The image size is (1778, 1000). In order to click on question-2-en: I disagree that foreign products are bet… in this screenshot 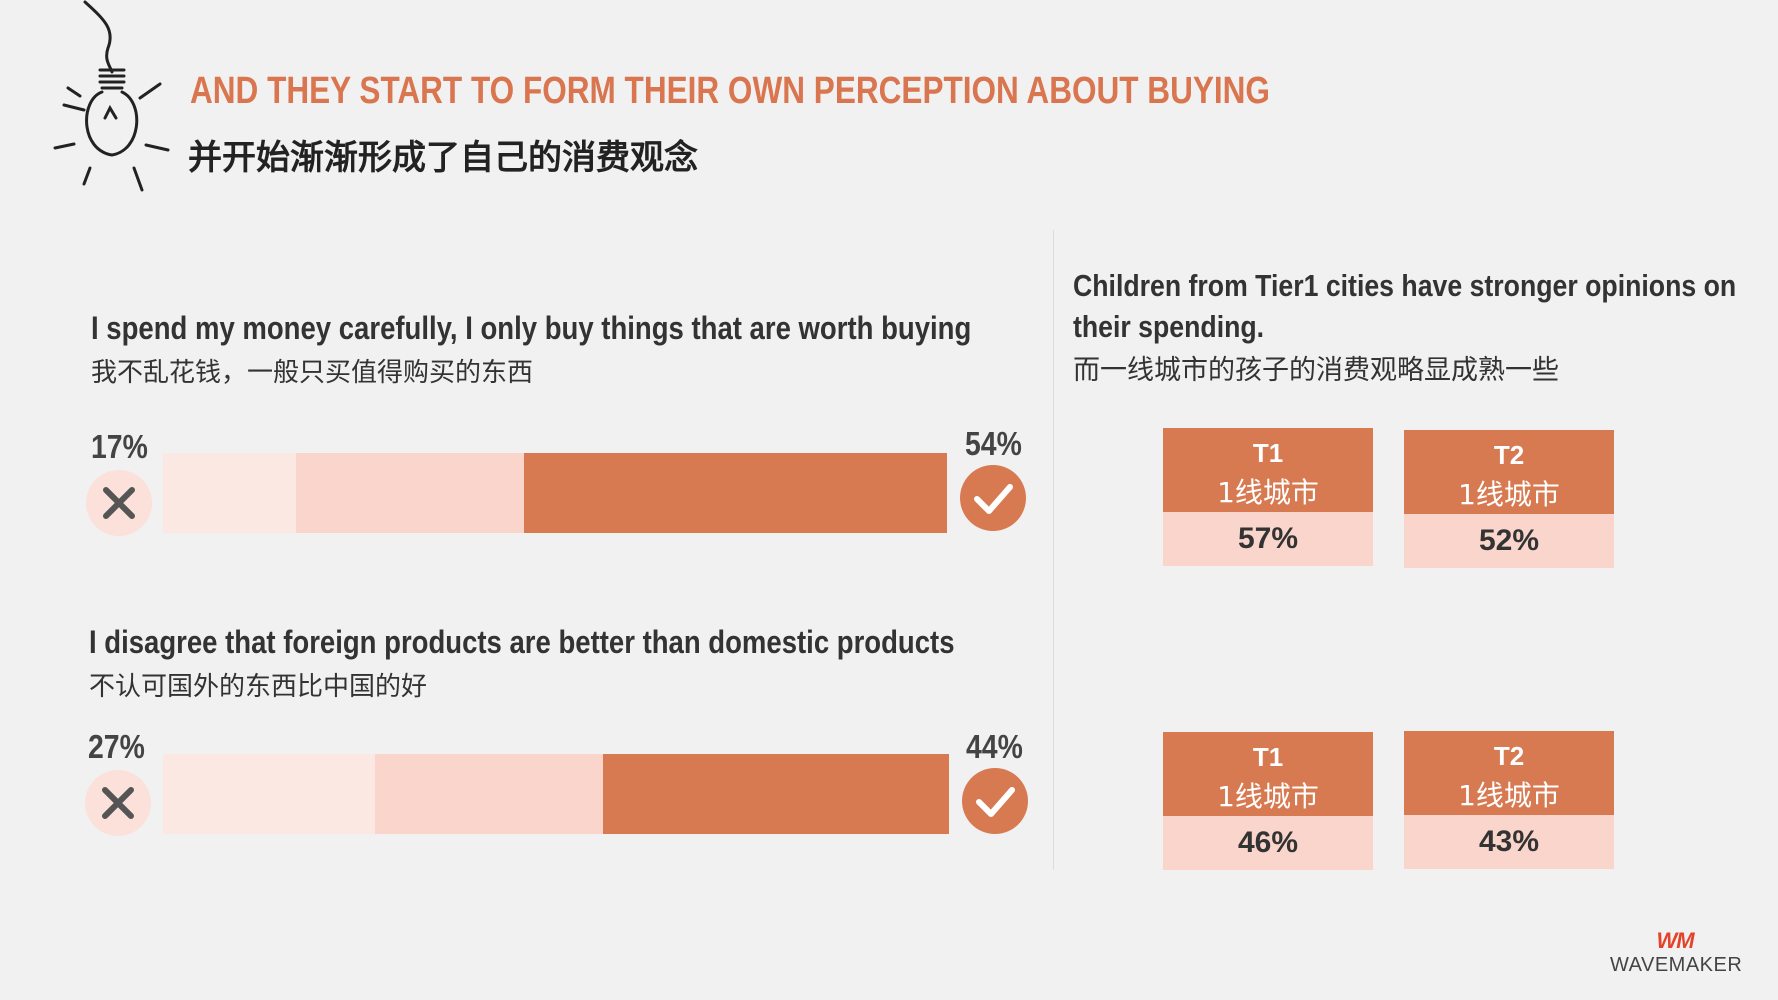, I will do `click(522, 642)`.